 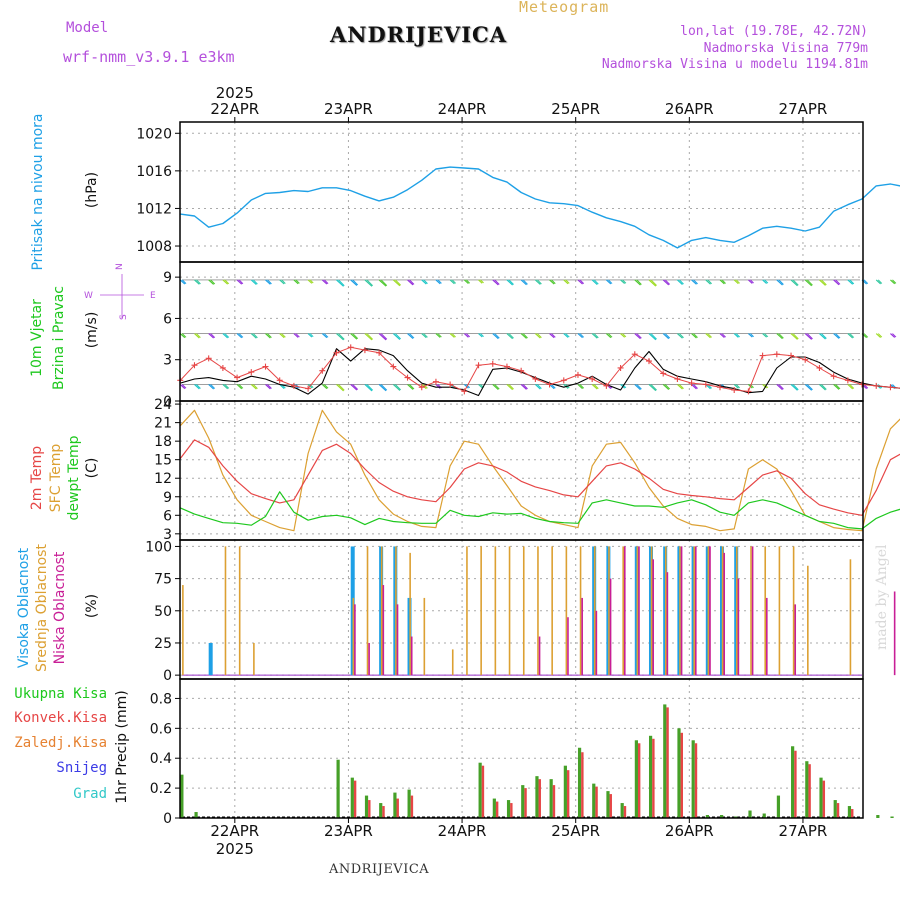 I want to click on y-tick-label: 15, so click(x=163, y=461).